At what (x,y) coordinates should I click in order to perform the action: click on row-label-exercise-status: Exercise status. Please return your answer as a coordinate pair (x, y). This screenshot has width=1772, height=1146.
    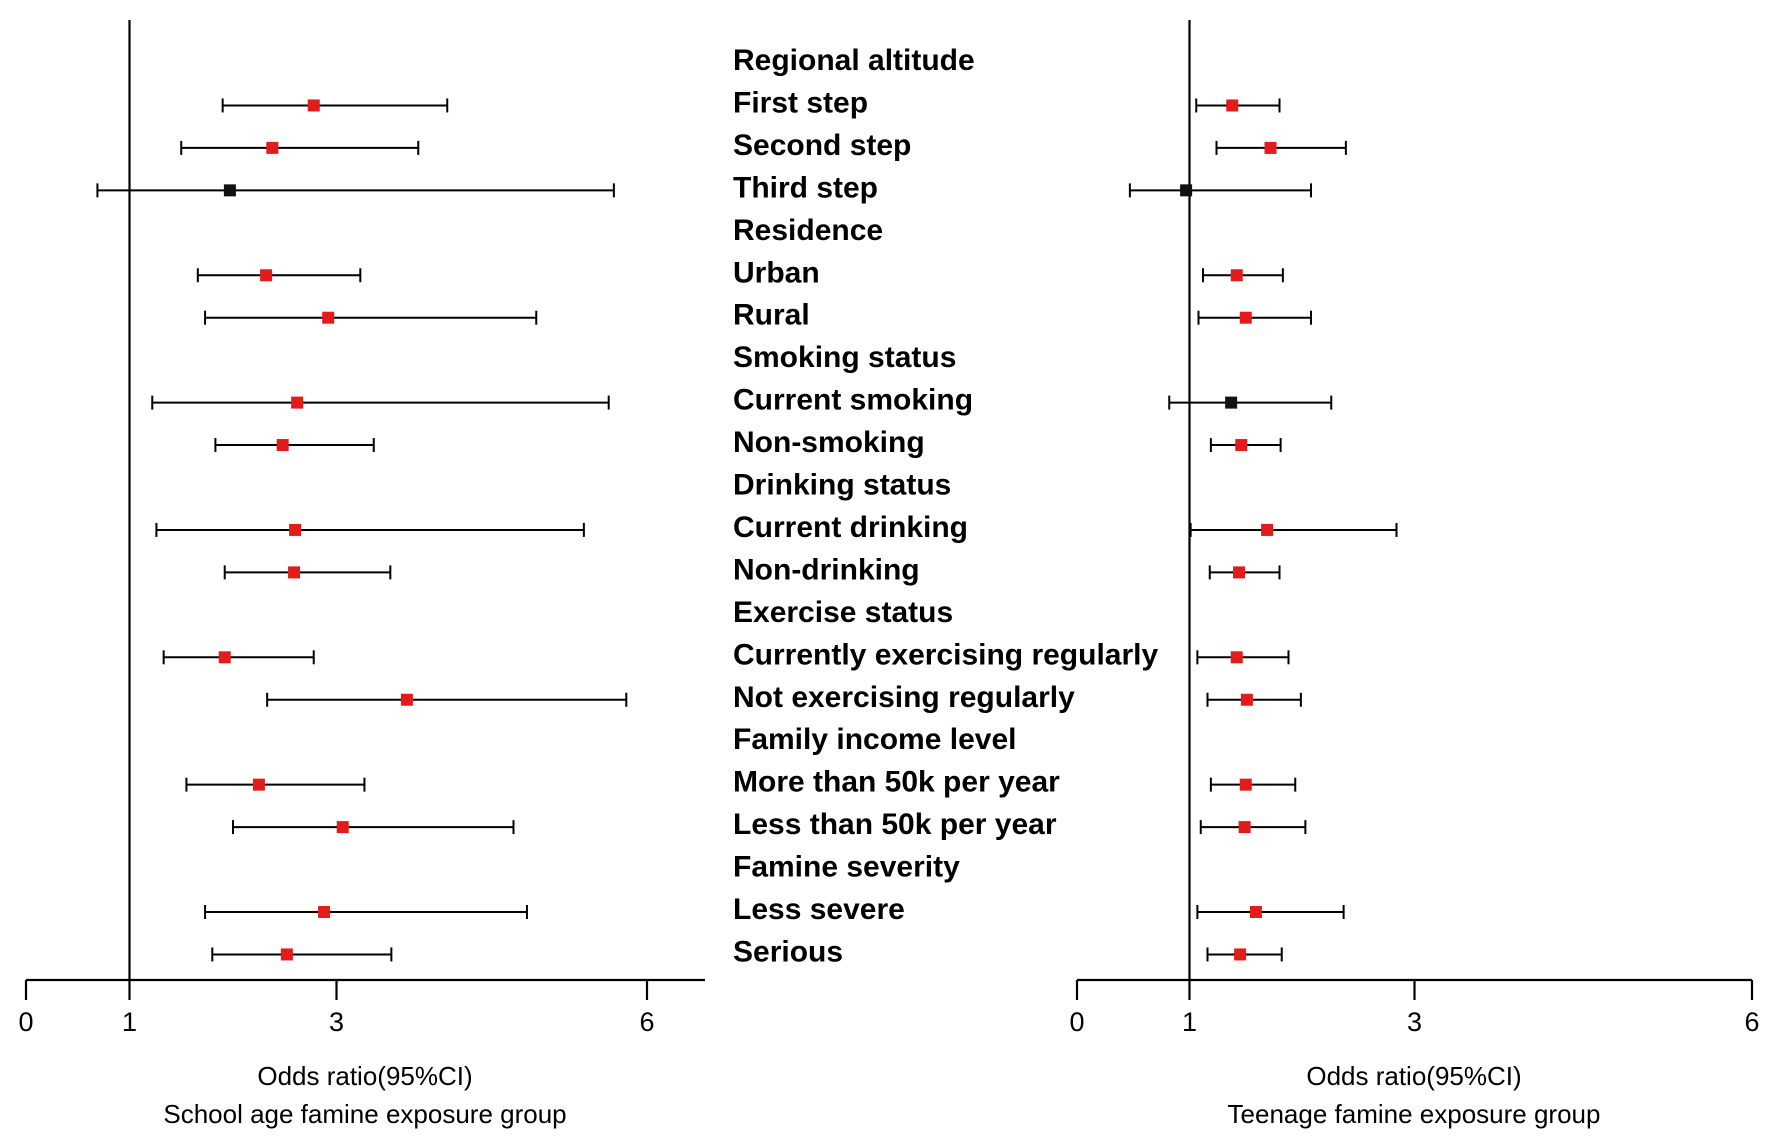
    Looking at the image, I should click on (843, 612).